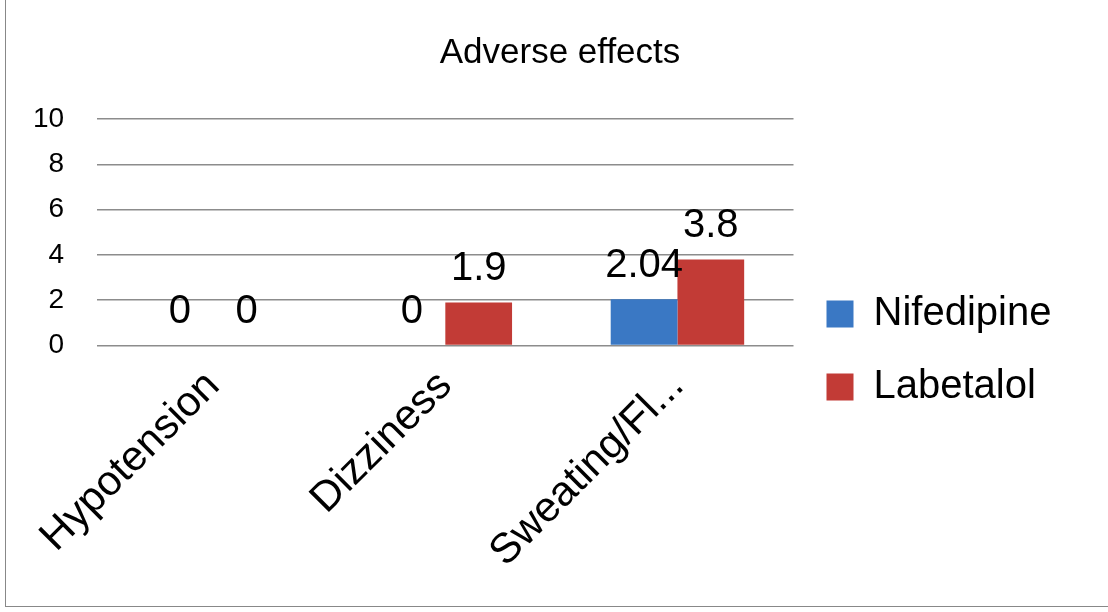 The height and width of the screenshot is (612, 1108). What do you see at coordinates (56, 298) in the screenshot?
I see `y-tick-label: 2` at bounding box center [56, 298].